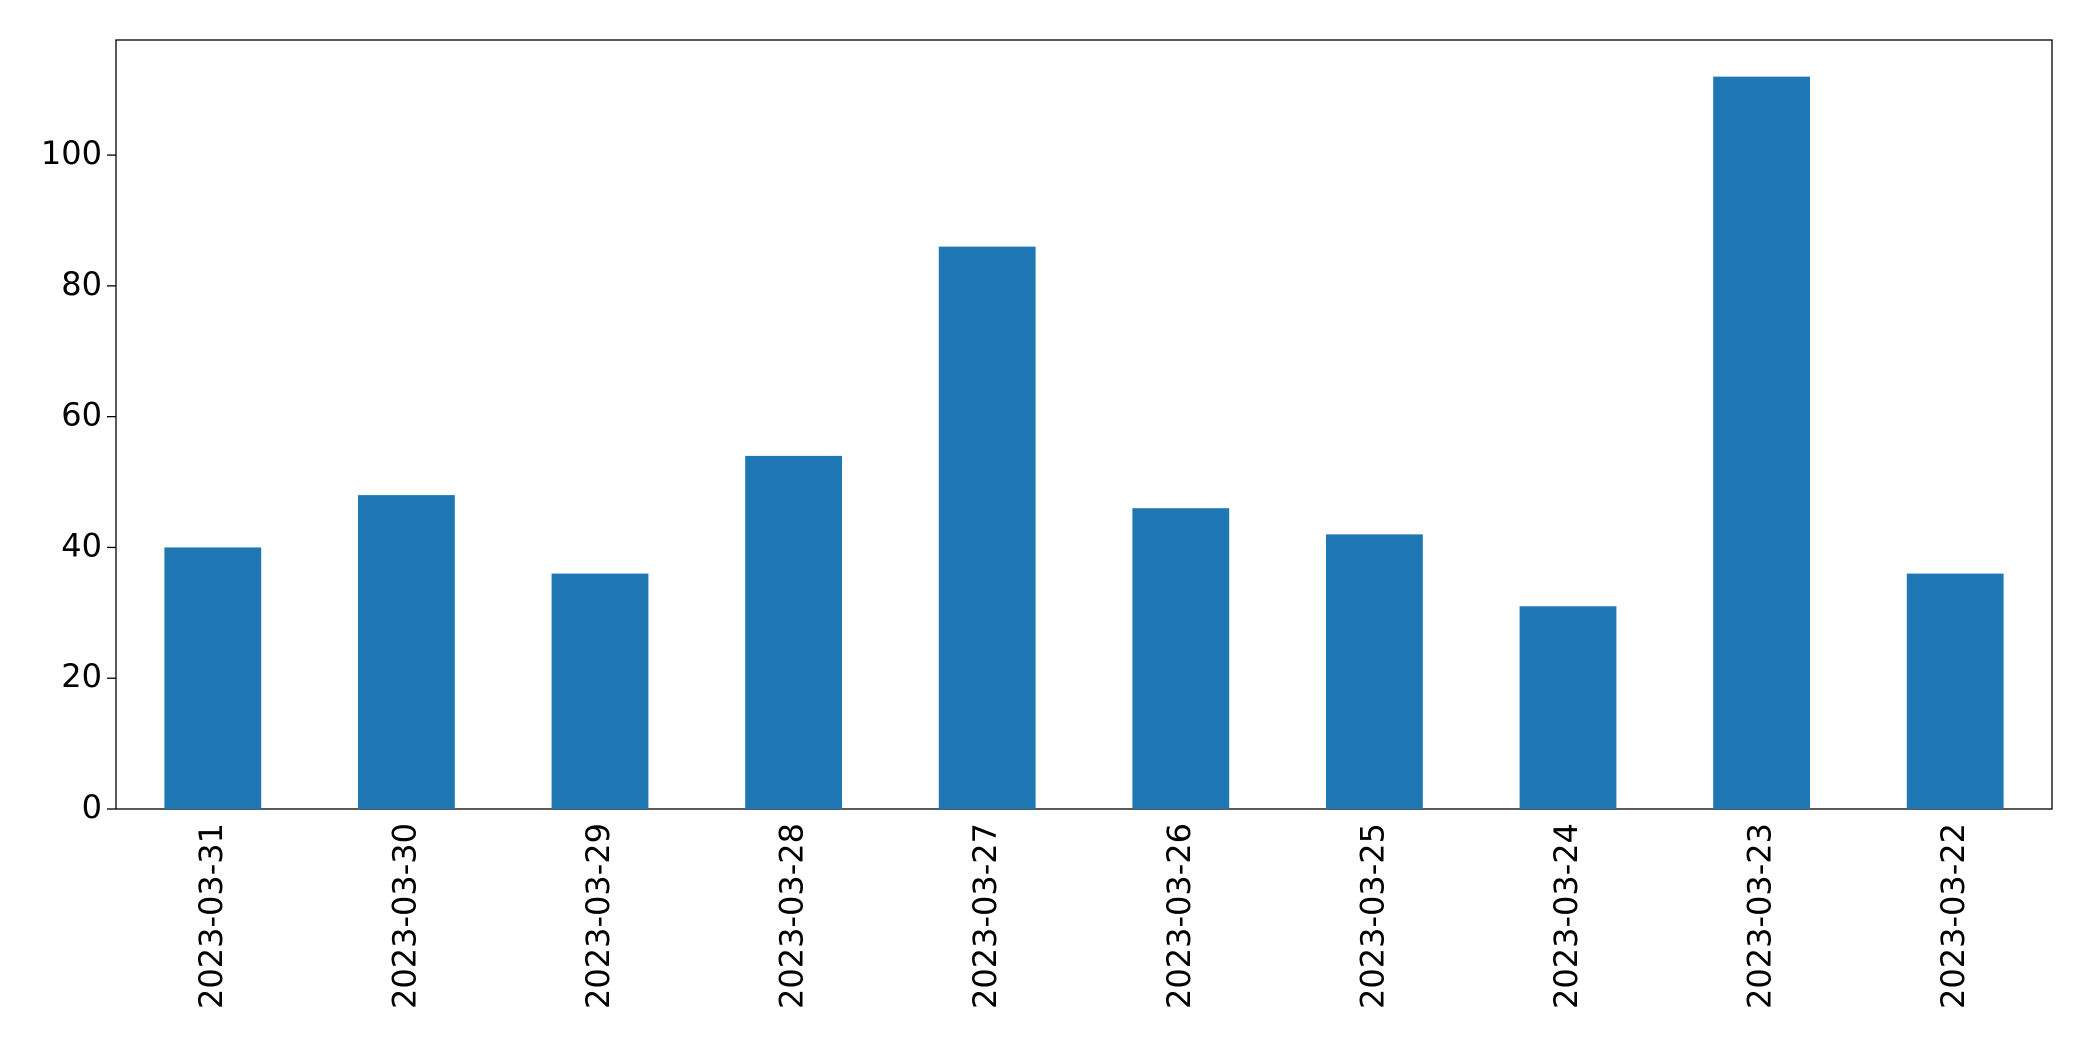 The width and height of the screenshot is (2093, 1061). I want to click on x-tick-label: 2023-03-24, so click(1566, 916).